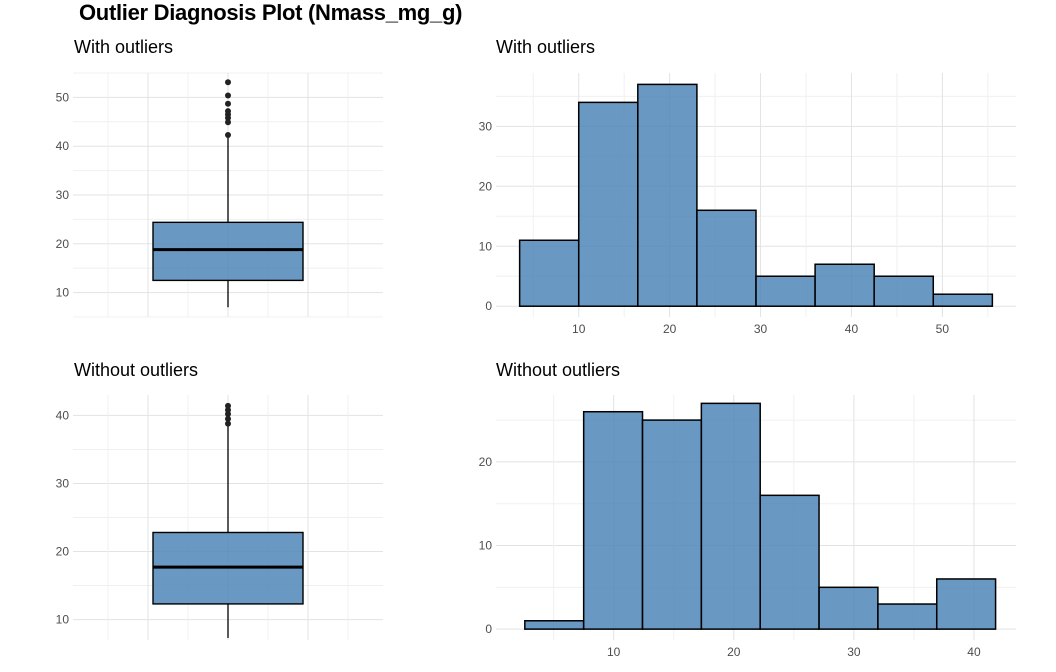 This screenshot has width=1056, height=672. I want to click on y-tick-label: 50, so click(63, 97).